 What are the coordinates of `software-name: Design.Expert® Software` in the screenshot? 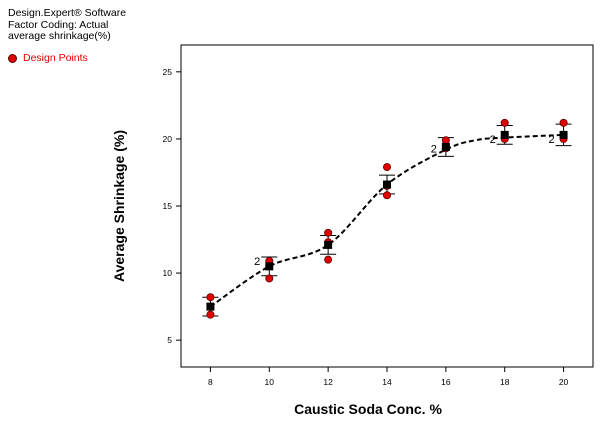 It's located at (67, 13).